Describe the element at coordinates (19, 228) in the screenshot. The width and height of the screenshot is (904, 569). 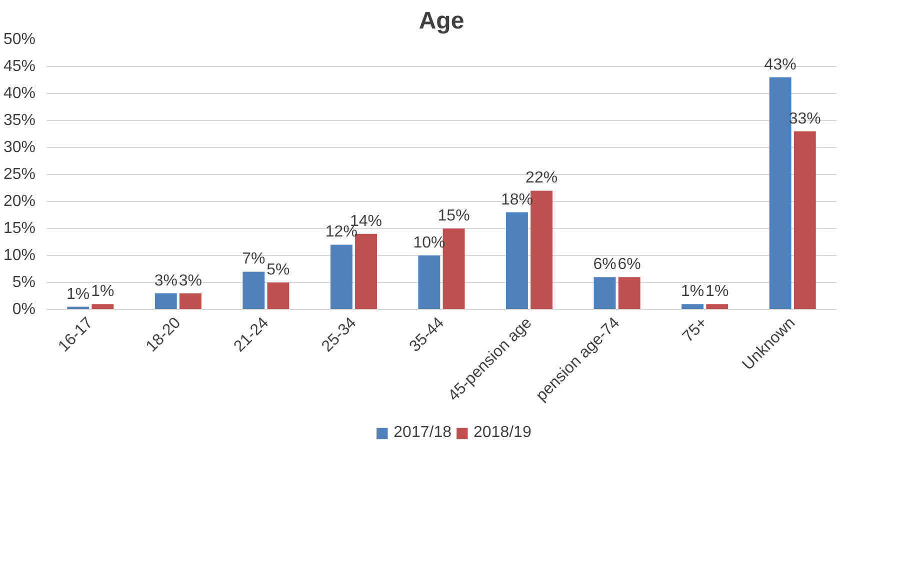
I see `y-tick-label: 15%` at that location.